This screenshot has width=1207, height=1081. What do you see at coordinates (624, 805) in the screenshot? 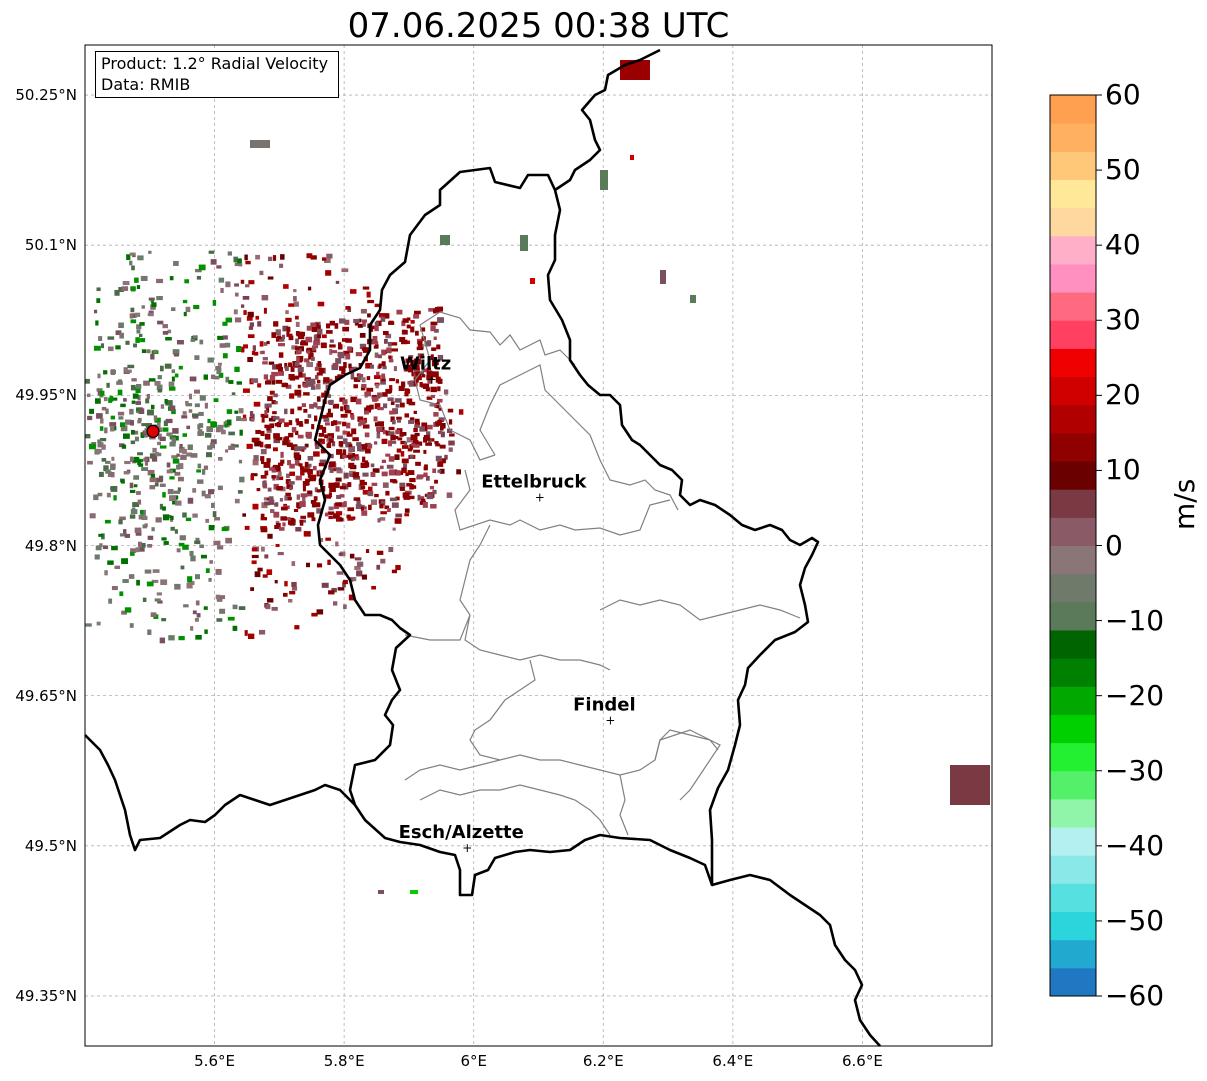
I see `canton-line-remich` at bounding box center [624, 805].